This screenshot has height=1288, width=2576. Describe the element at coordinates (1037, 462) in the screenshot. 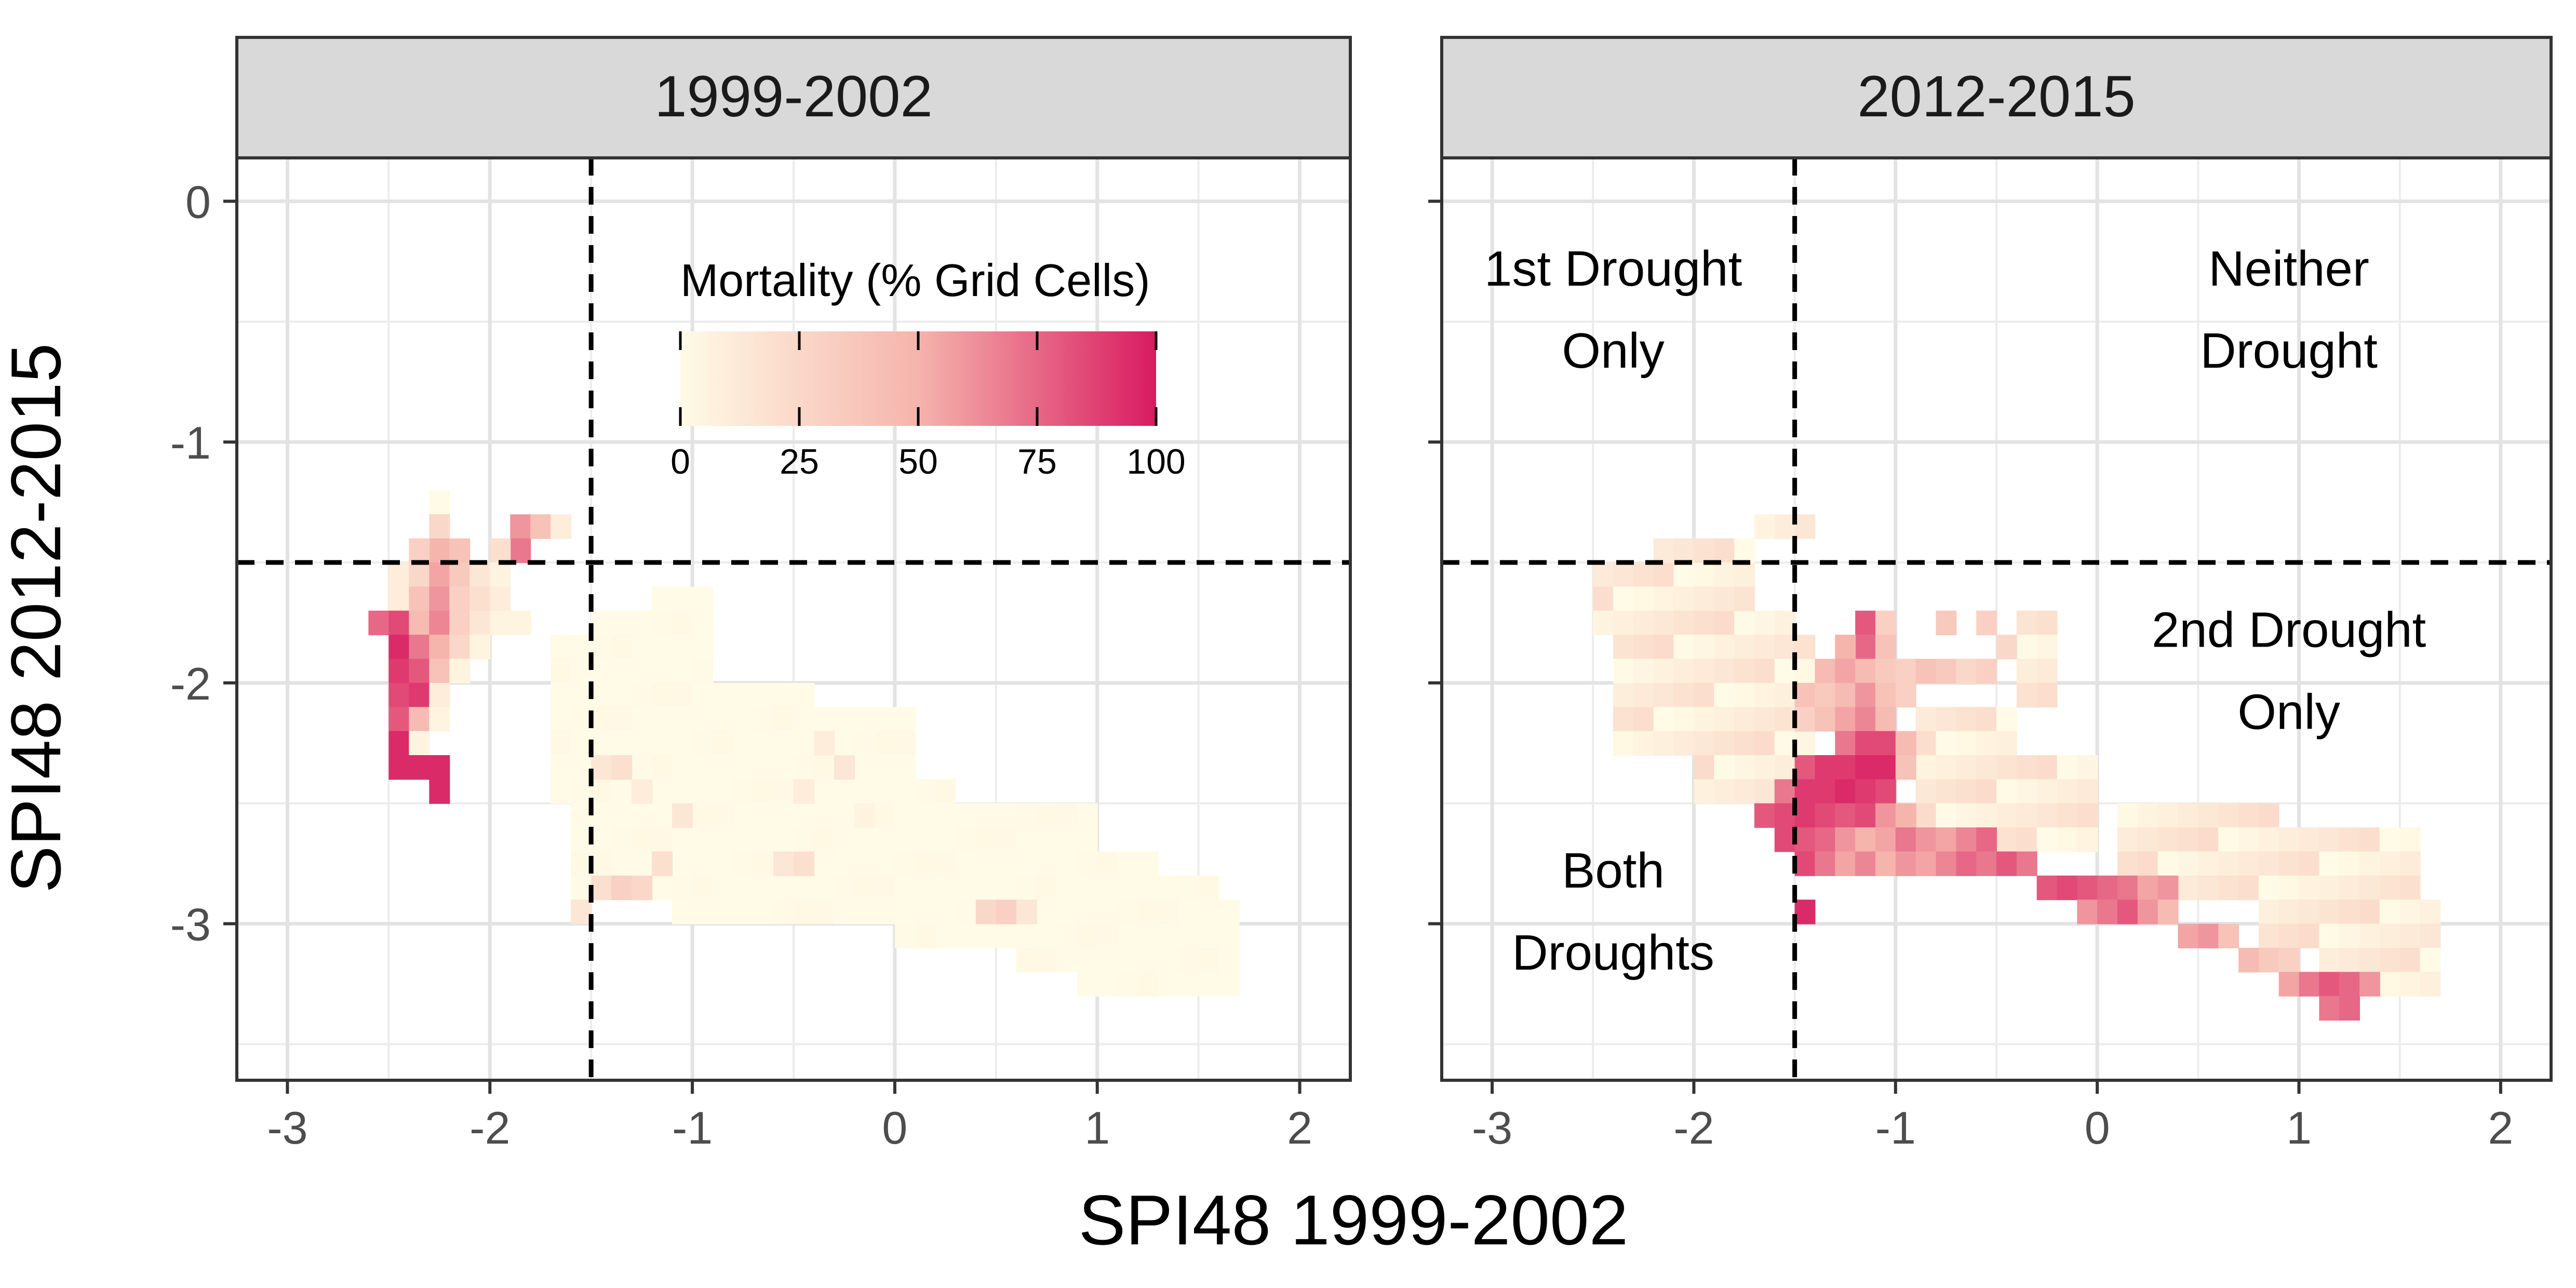

I see `colorbar-tick-label: 75` at that location.